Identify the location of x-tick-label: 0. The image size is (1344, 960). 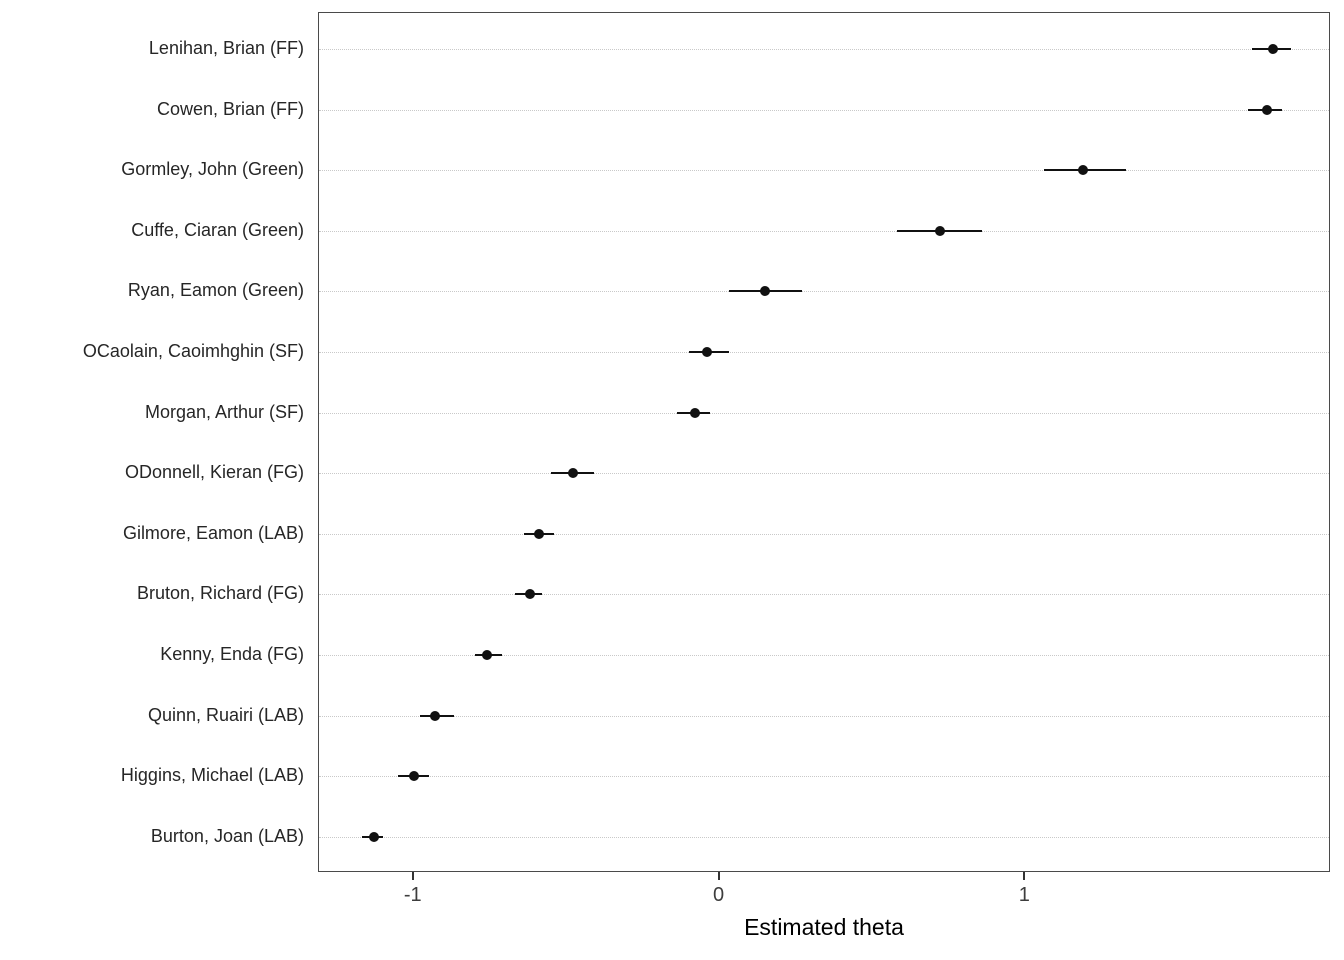
(718, 895).